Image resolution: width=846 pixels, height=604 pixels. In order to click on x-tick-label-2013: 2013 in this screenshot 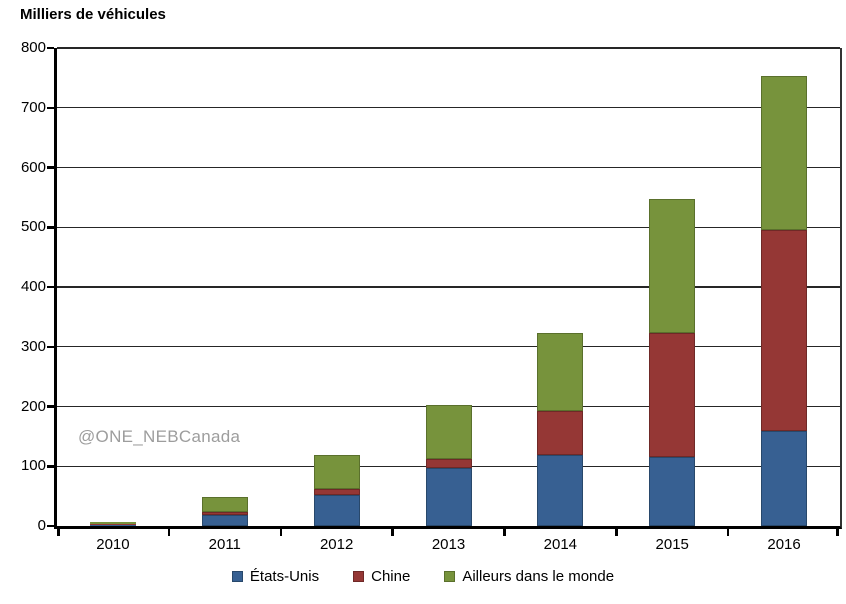, I will do `click(448, 544)`.